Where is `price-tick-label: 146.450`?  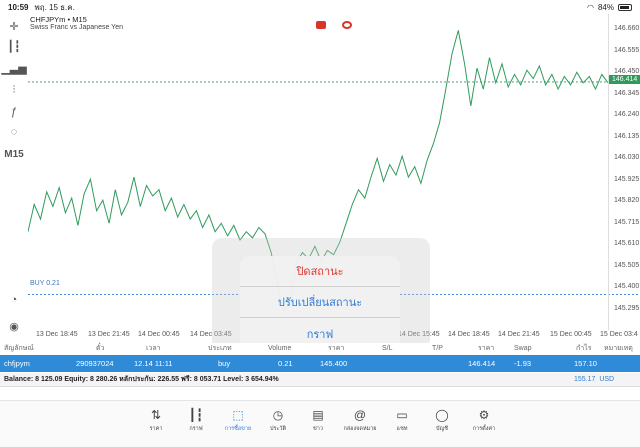
price-tick-label: 146.450 is located at coordinates (627, 71).